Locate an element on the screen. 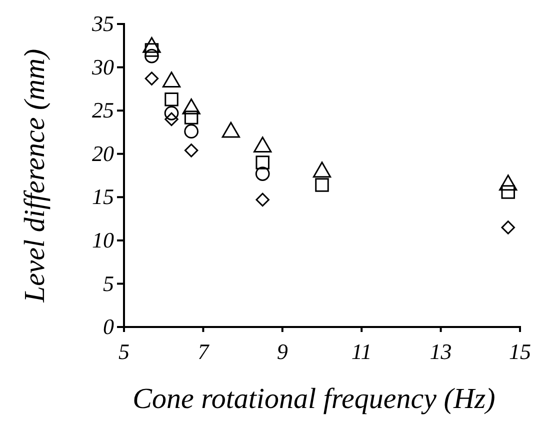 This screenshot has height=423, width=548. y-tick-label: 5 is located at coordinates (108, 283).